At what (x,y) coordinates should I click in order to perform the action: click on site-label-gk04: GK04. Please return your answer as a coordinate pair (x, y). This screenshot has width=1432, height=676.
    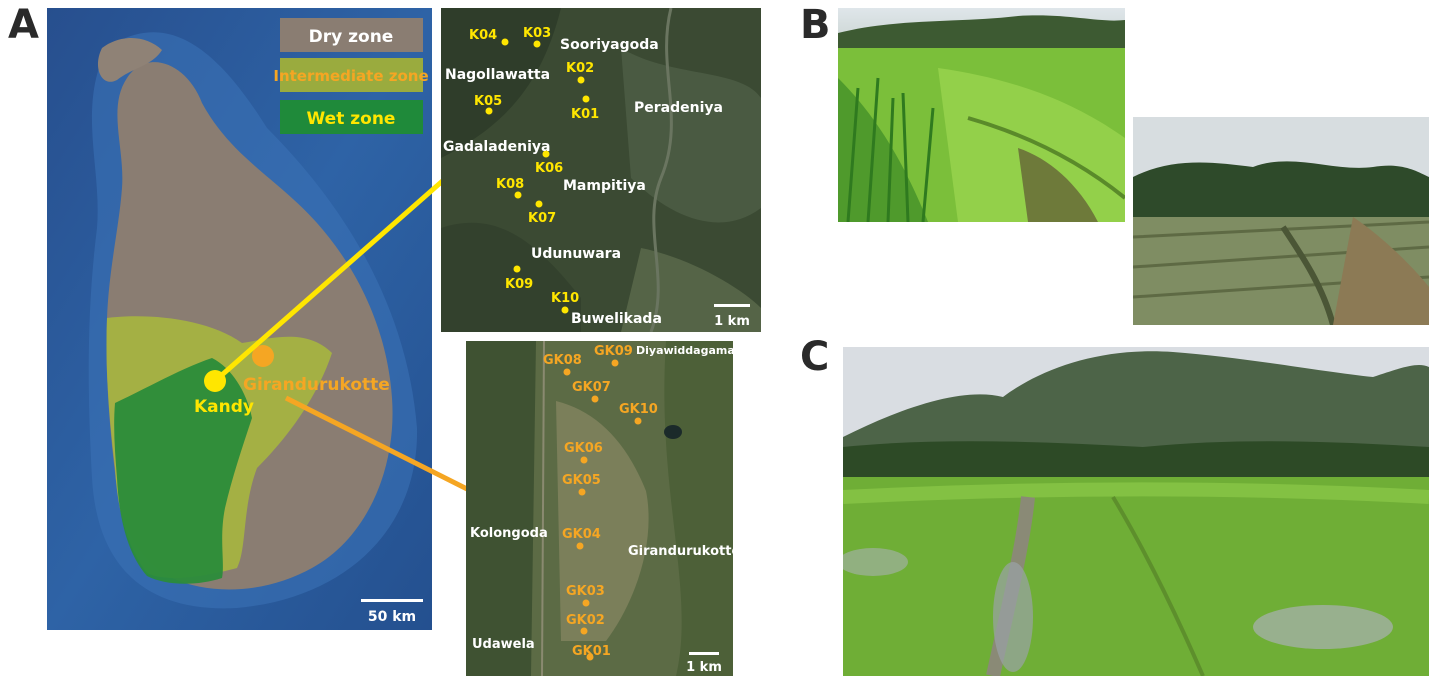
    Looking at the image, I should click on (581, 534).